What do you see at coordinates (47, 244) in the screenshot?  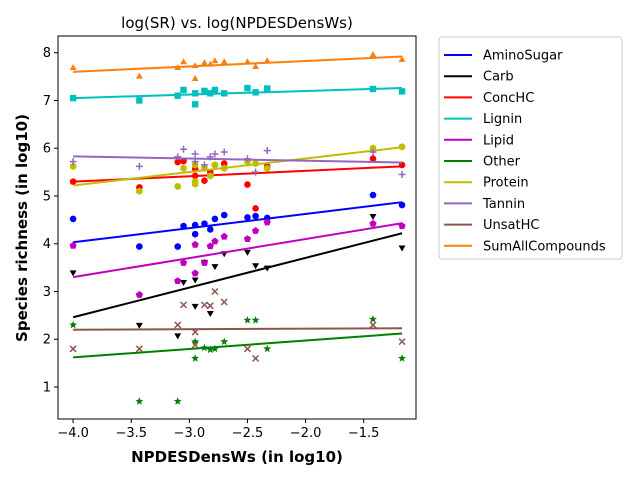 I see `y-tick-label: 4` at bounding box center [47, 244].